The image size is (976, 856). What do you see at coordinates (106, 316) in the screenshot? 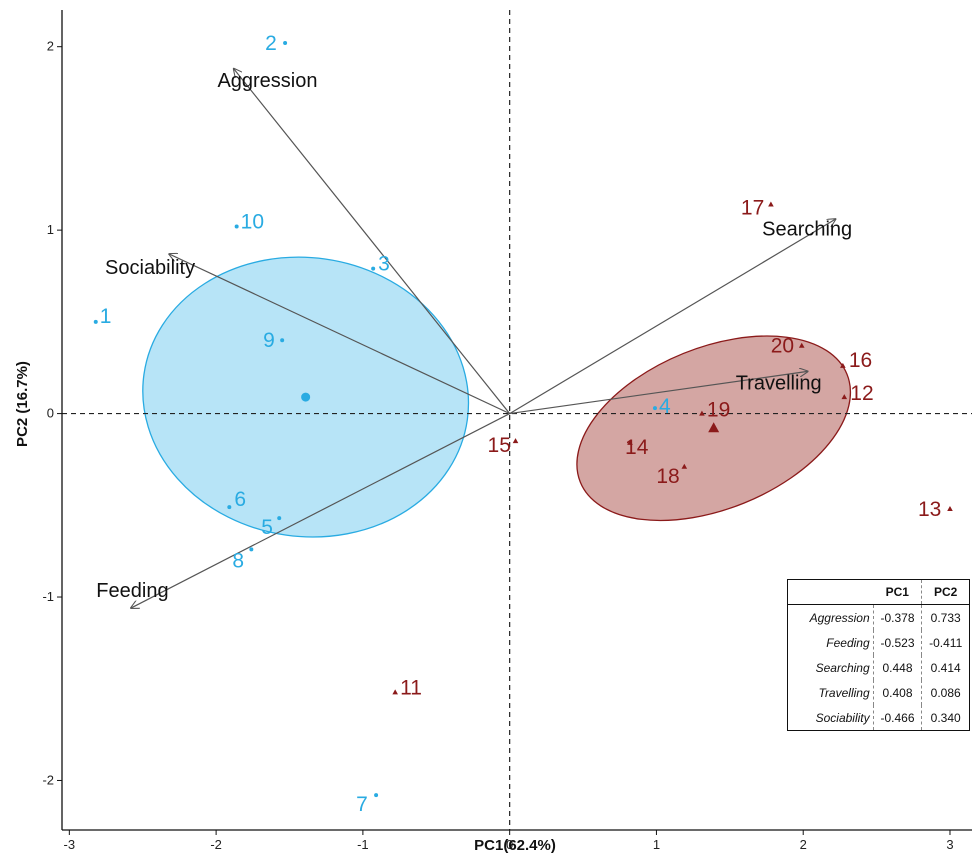
I see `point-label: 1` at bounding box center [106, 316].